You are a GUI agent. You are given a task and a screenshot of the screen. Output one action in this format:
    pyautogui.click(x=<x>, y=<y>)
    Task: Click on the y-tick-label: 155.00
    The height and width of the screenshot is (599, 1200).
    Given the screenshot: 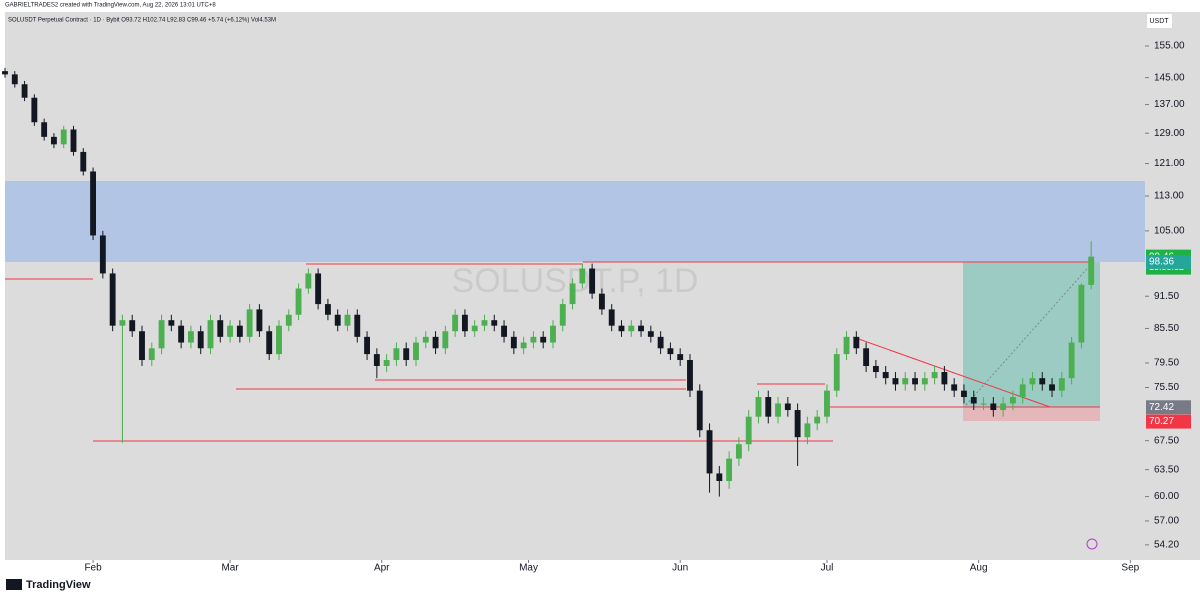 What is the action you would take?
    pyautogui.click(x=1169, y=46)
    